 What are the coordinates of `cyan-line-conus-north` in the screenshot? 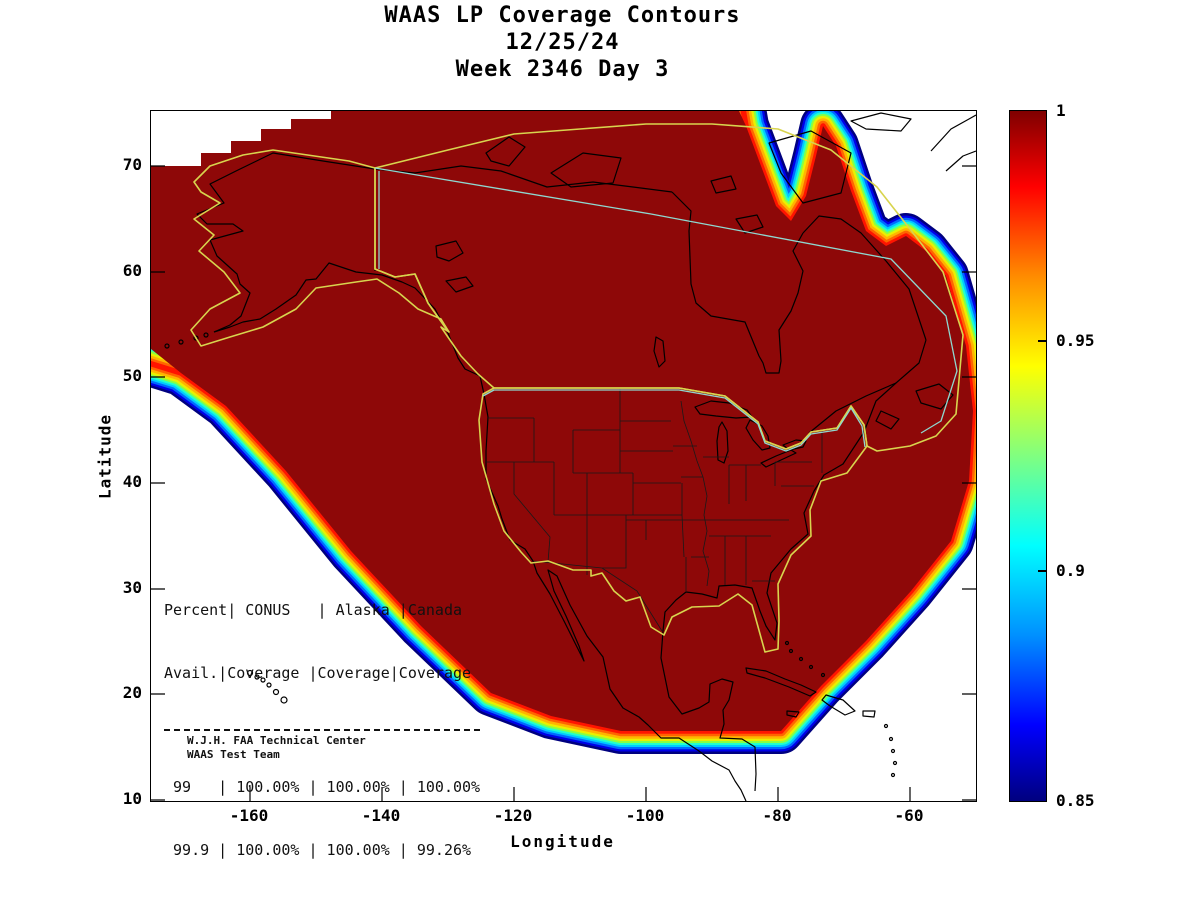 It's located at (674, 420).